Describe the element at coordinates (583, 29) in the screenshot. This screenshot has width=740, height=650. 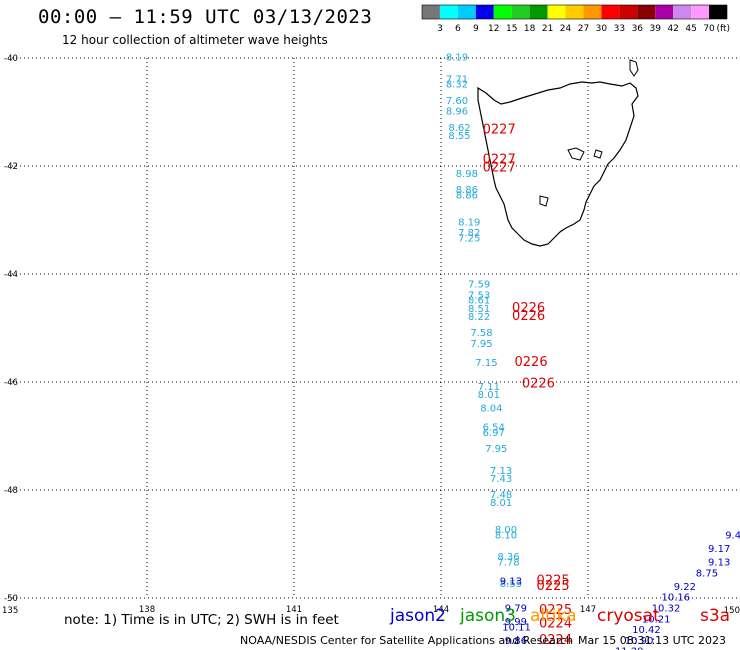
I see `colorbar-tick-label: 27` at that location.